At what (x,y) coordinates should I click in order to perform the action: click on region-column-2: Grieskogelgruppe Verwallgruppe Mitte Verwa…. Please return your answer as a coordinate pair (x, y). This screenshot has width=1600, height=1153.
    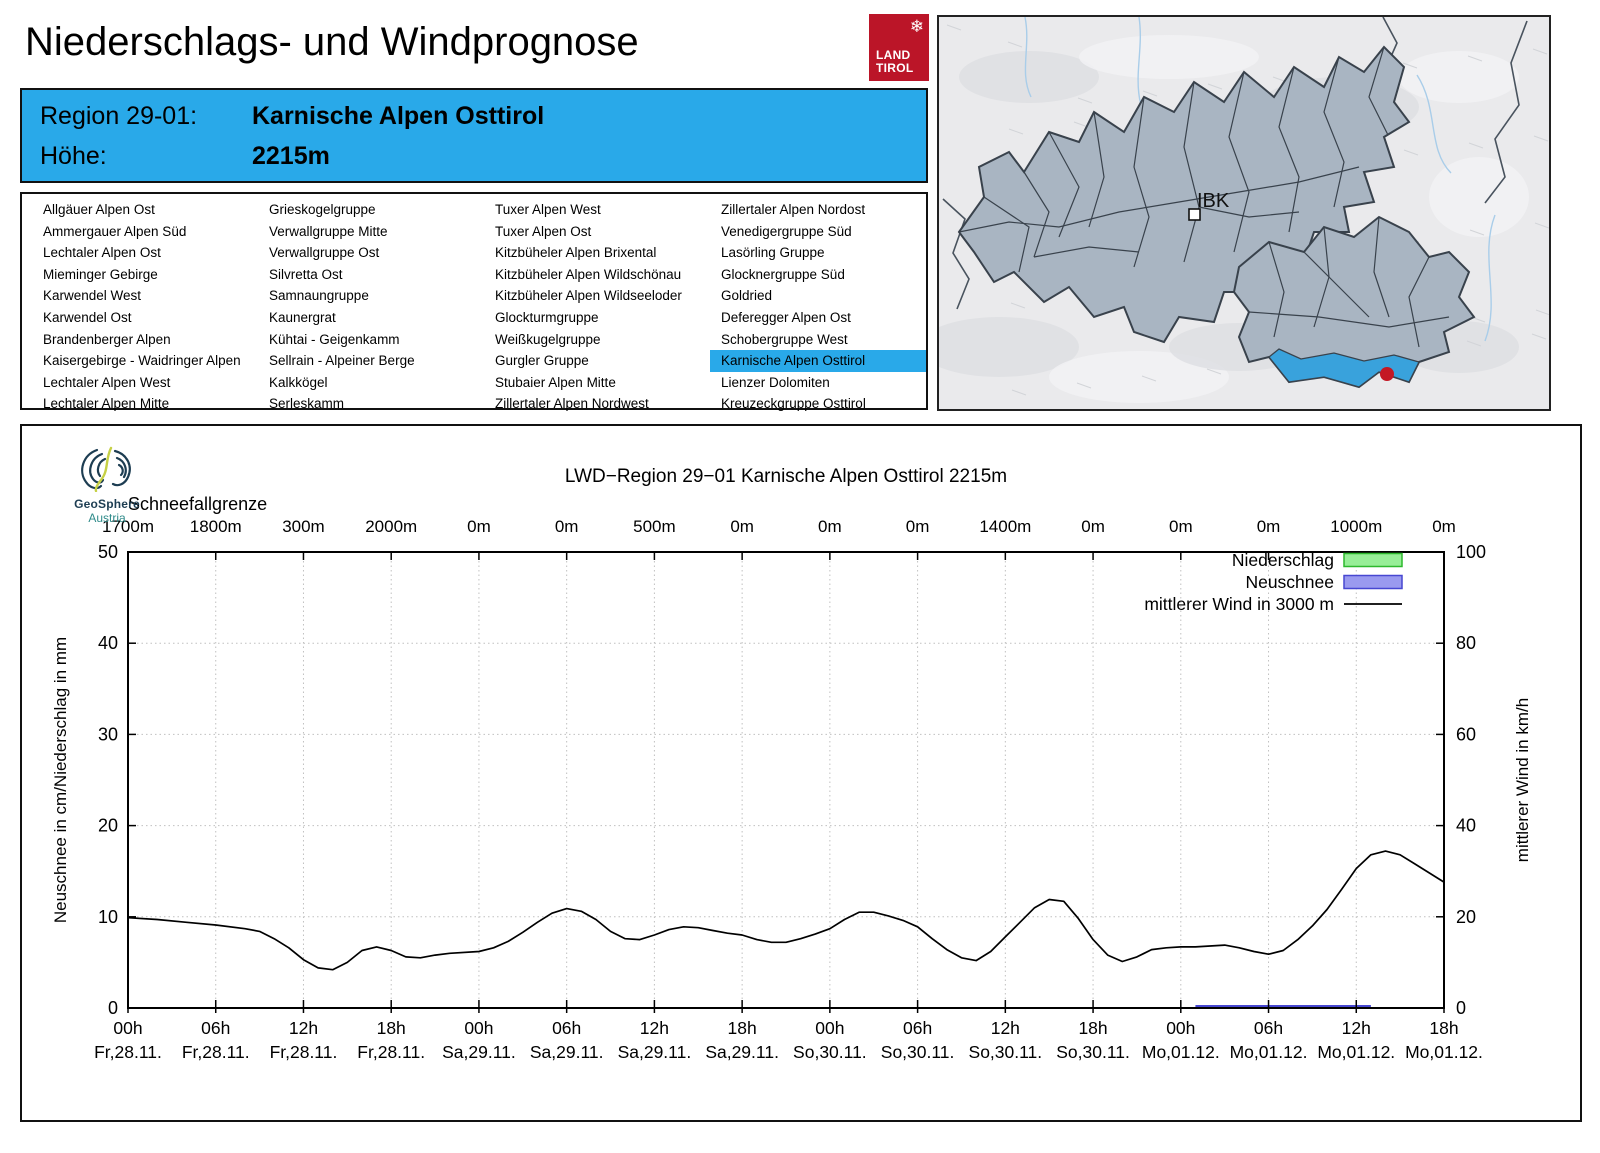
    Looking at the image, I should click on (371, 307).